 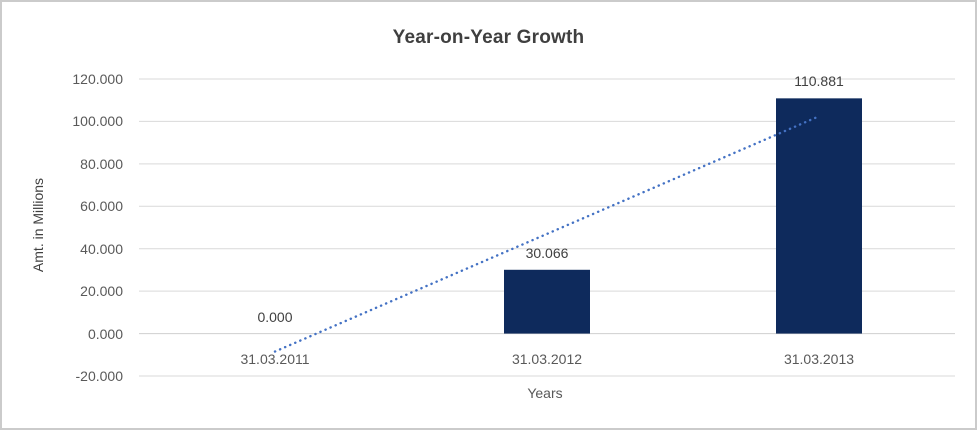 What do you see at coordinates (819, 216) in the screenshot?
I see `bar-31.03.2013` at bounding box center [819, 216].